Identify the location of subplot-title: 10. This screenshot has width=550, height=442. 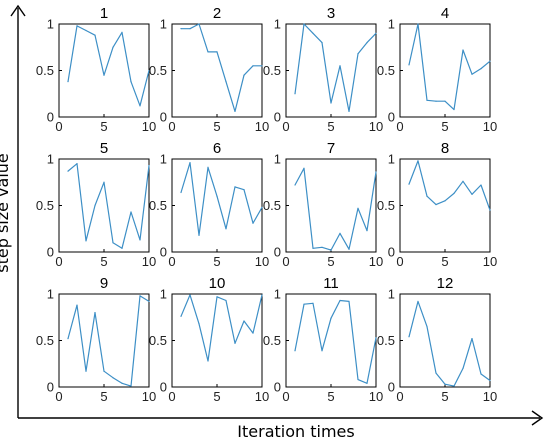
(217, 283).